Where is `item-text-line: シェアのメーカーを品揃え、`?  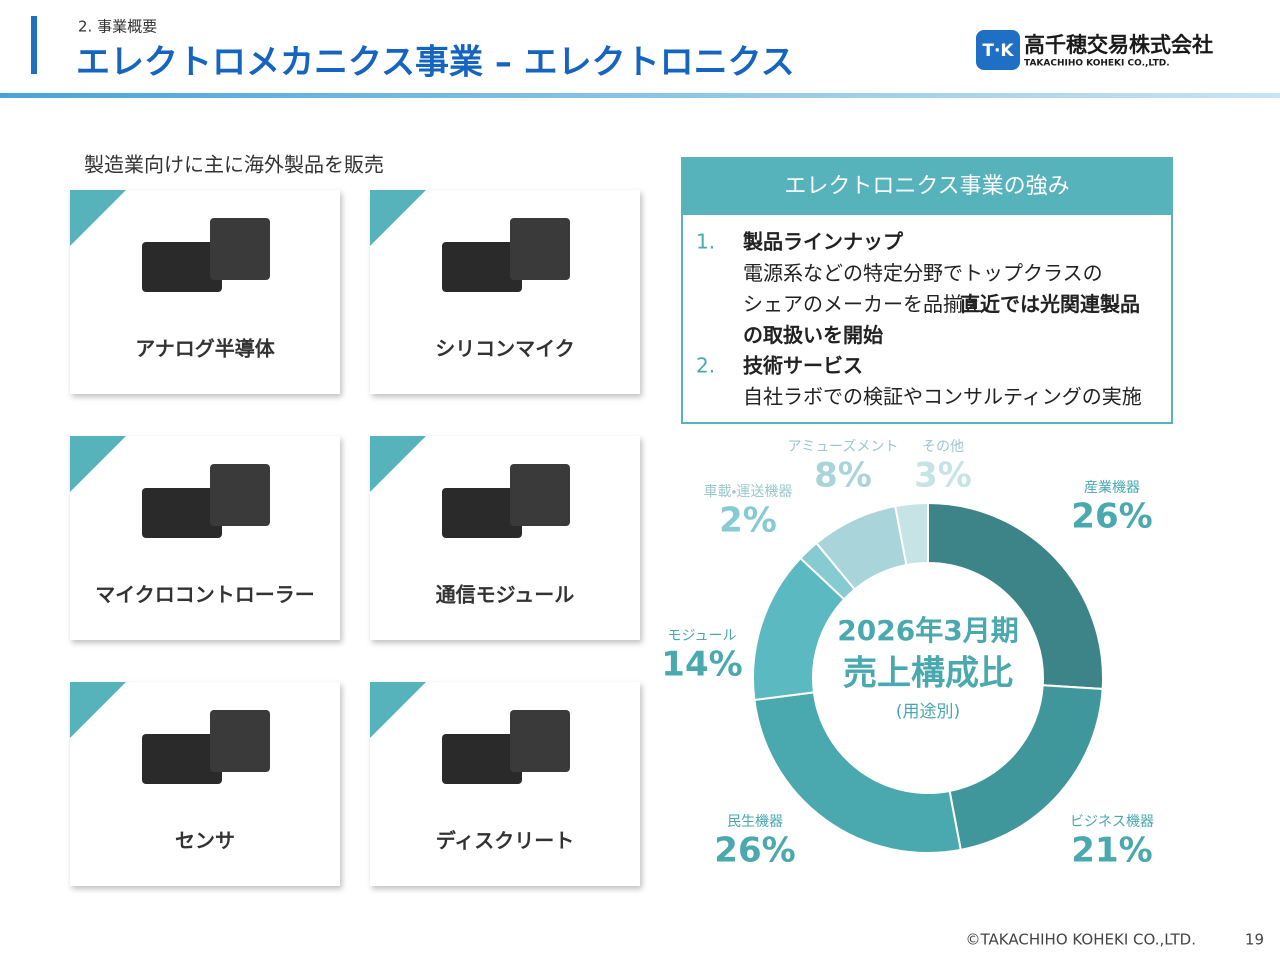
item-text-line: シェアのメーカーを品揃え、 is located at coordinates (873, 304).